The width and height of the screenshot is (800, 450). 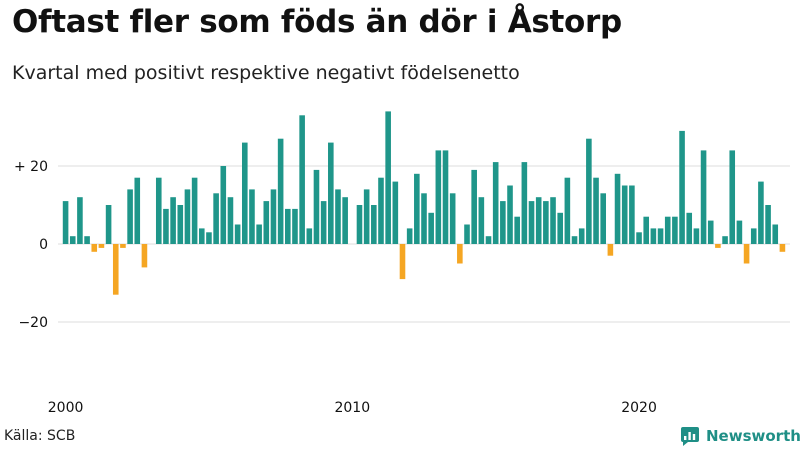 What do you see at coordinates (639, 408) in the screenshot?
I see `x-tick-label: 2020` at bounding box center [639, 408].